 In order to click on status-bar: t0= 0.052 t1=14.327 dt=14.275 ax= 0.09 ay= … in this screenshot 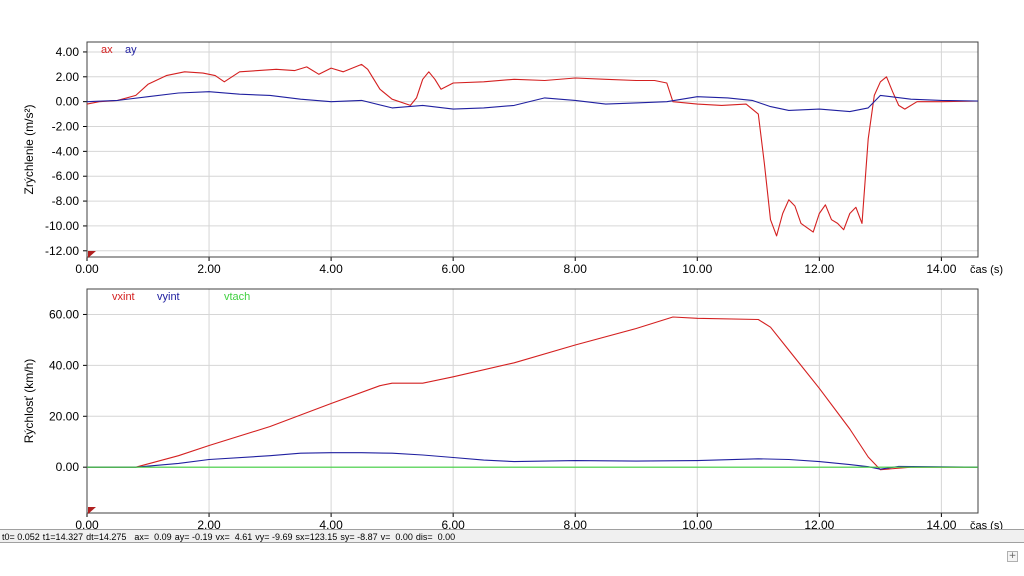, I will do `click(512, 536)`.